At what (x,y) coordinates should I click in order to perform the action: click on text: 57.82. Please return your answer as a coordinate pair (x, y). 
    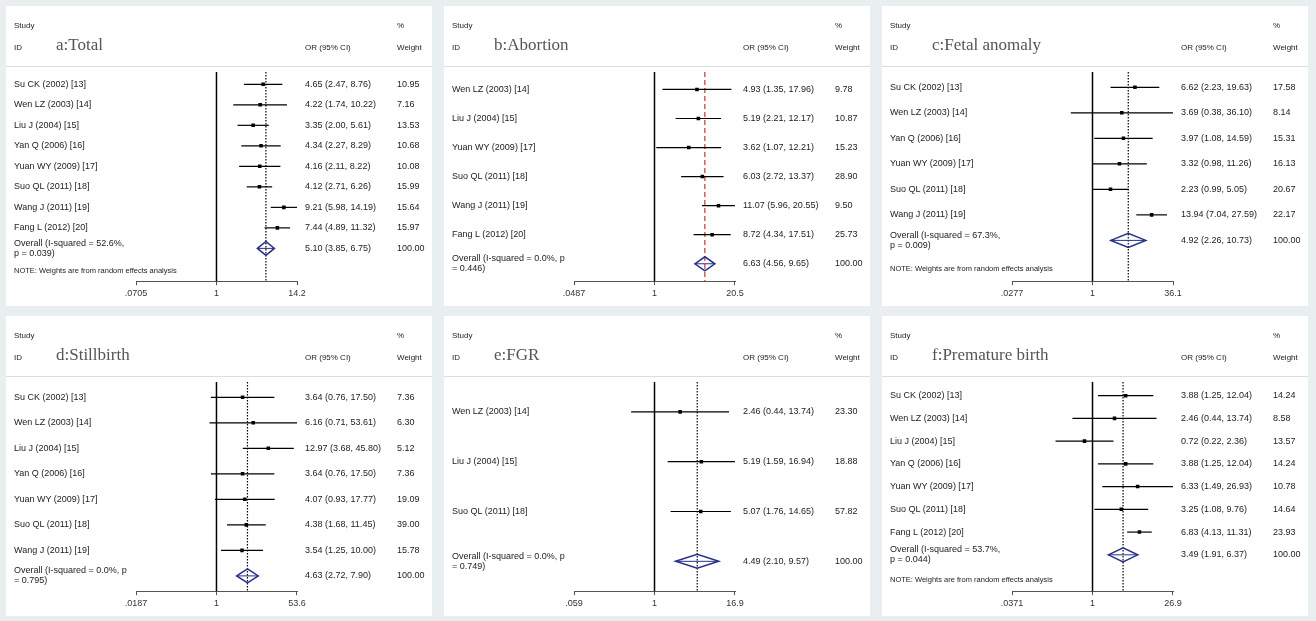
    Looking at the image, I should click on (846, 510).